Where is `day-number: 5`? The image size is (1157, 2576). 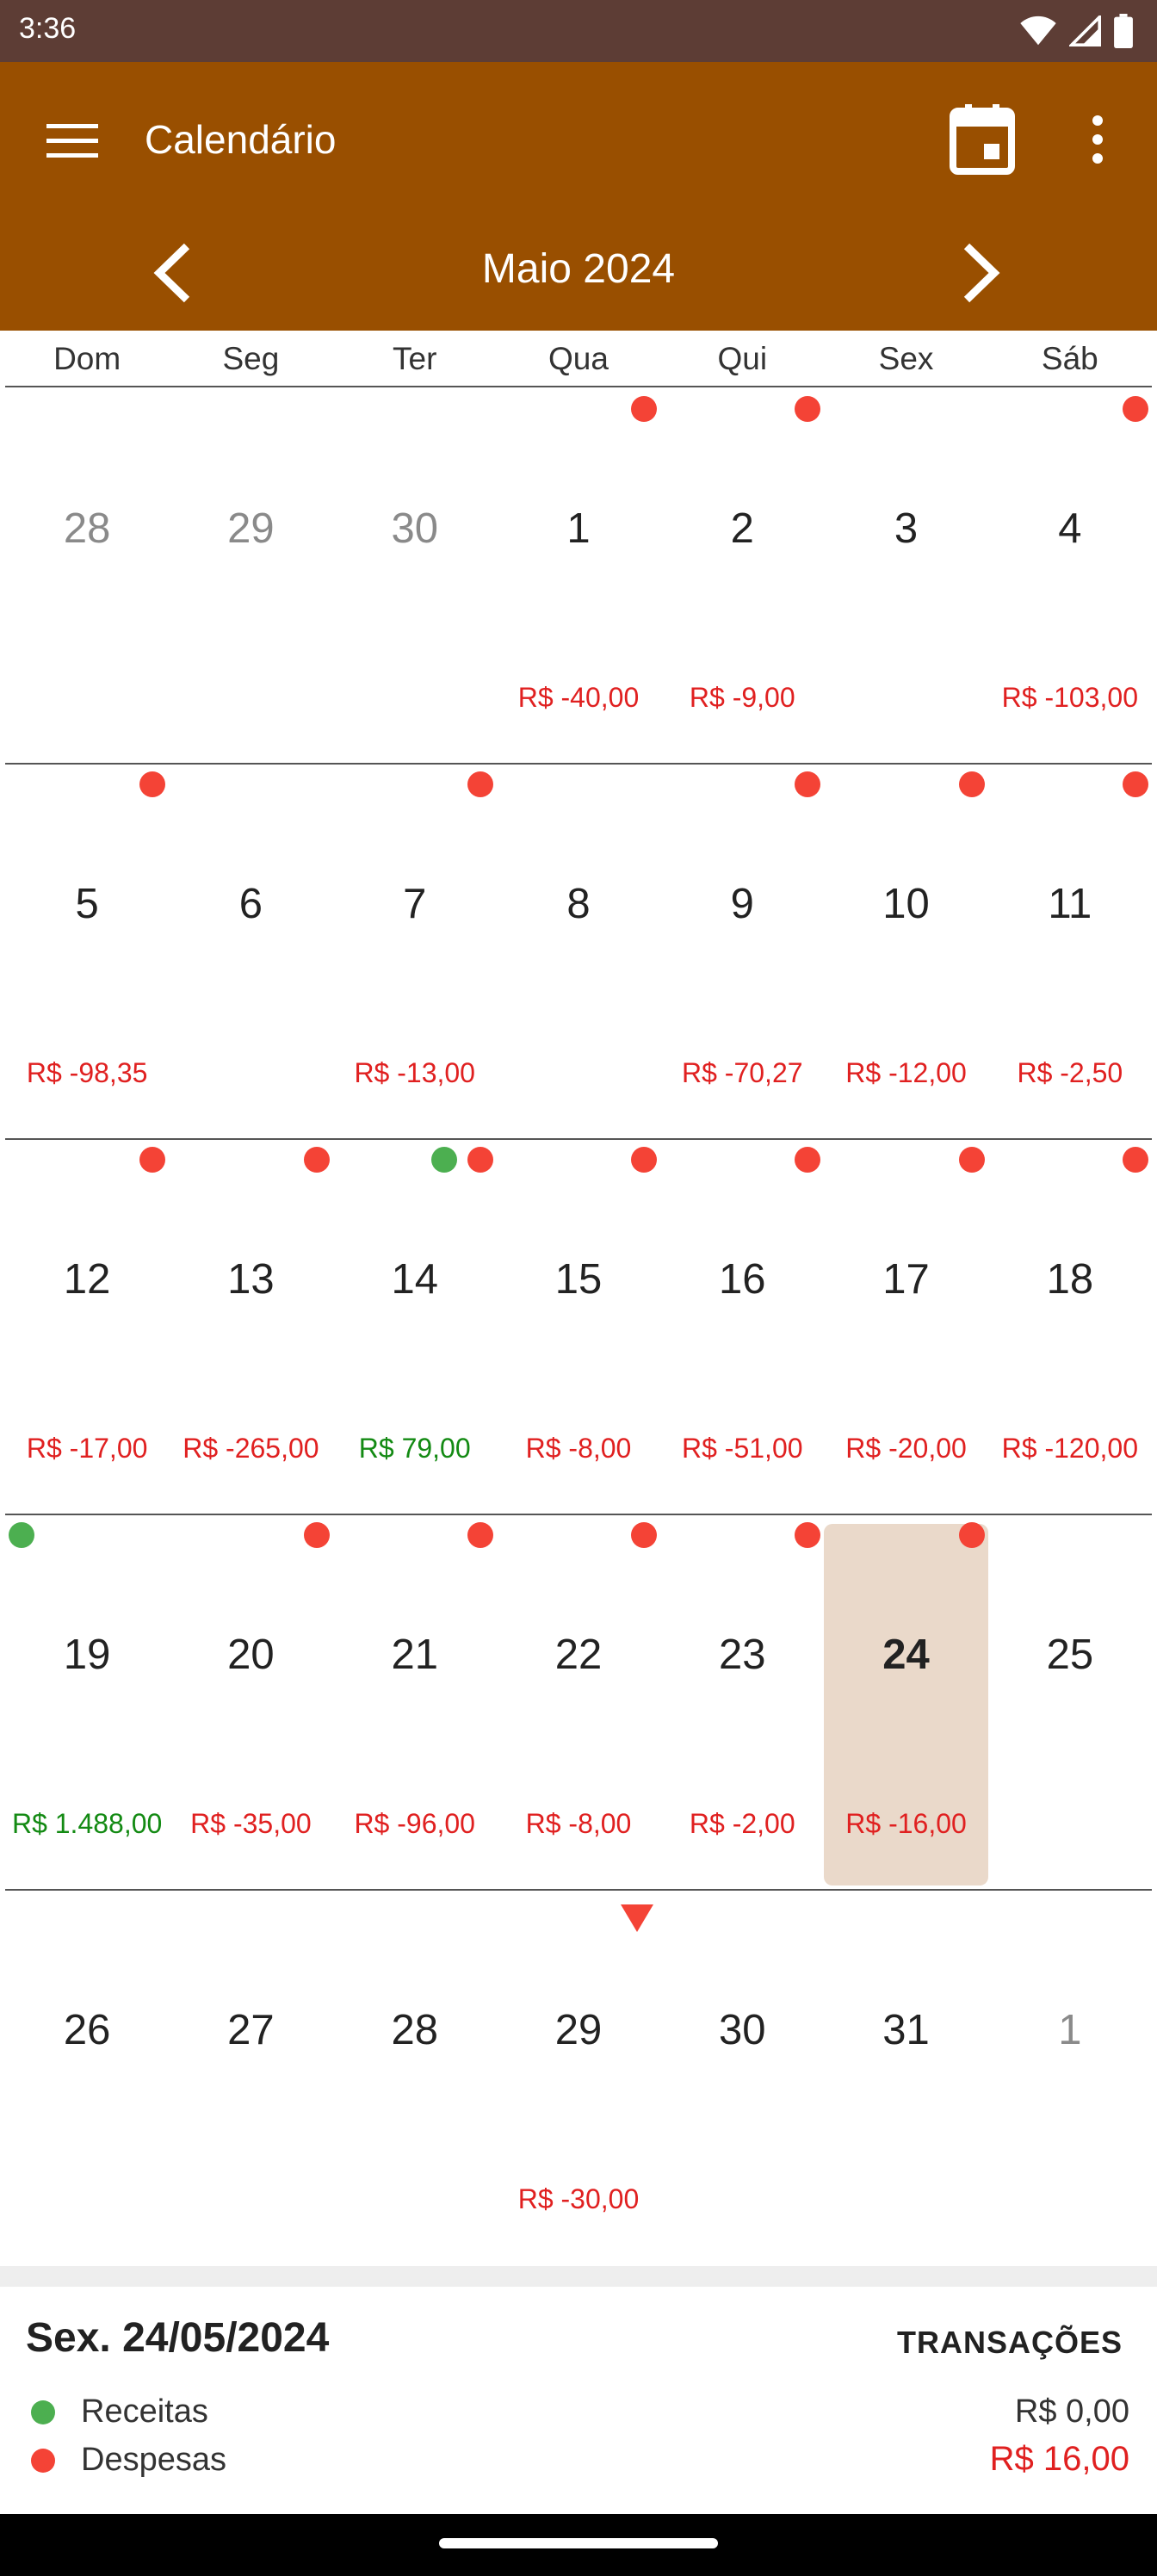
day-number: 5 is located at coordinates (87, 904).